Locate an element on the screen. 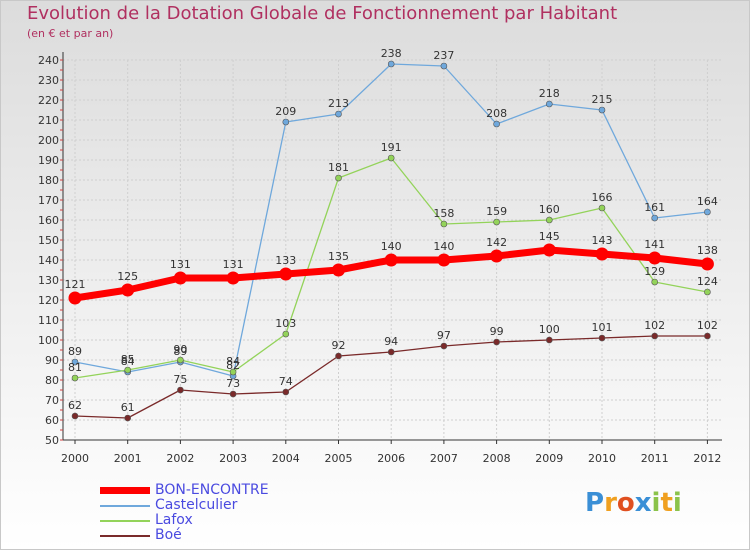 The height and width of the screenshot is (550, 750). data-label: 75 is located at coordinates (180, 379).